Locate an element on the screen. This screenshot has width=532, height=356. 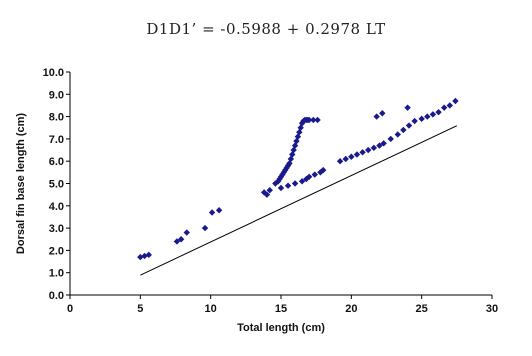
x-axis-title: Total length (cm) is located at coordinates (281, 328).